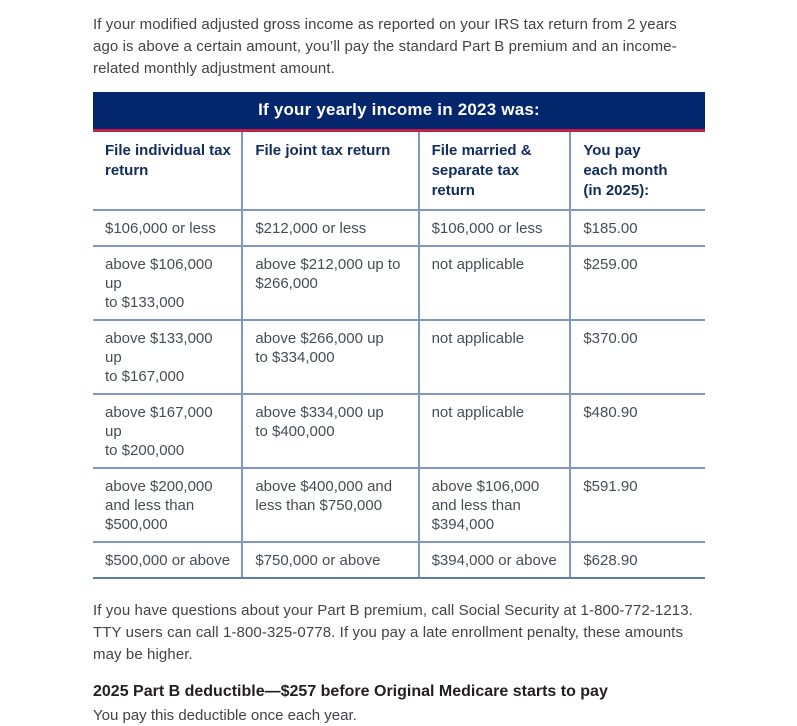 The width and height of the screenshot is (797, 726). What do you see at coordinates (637, 357) in the screenshot?
I see `table-cell-premium: $370.00` at bounding box center [637, 357].